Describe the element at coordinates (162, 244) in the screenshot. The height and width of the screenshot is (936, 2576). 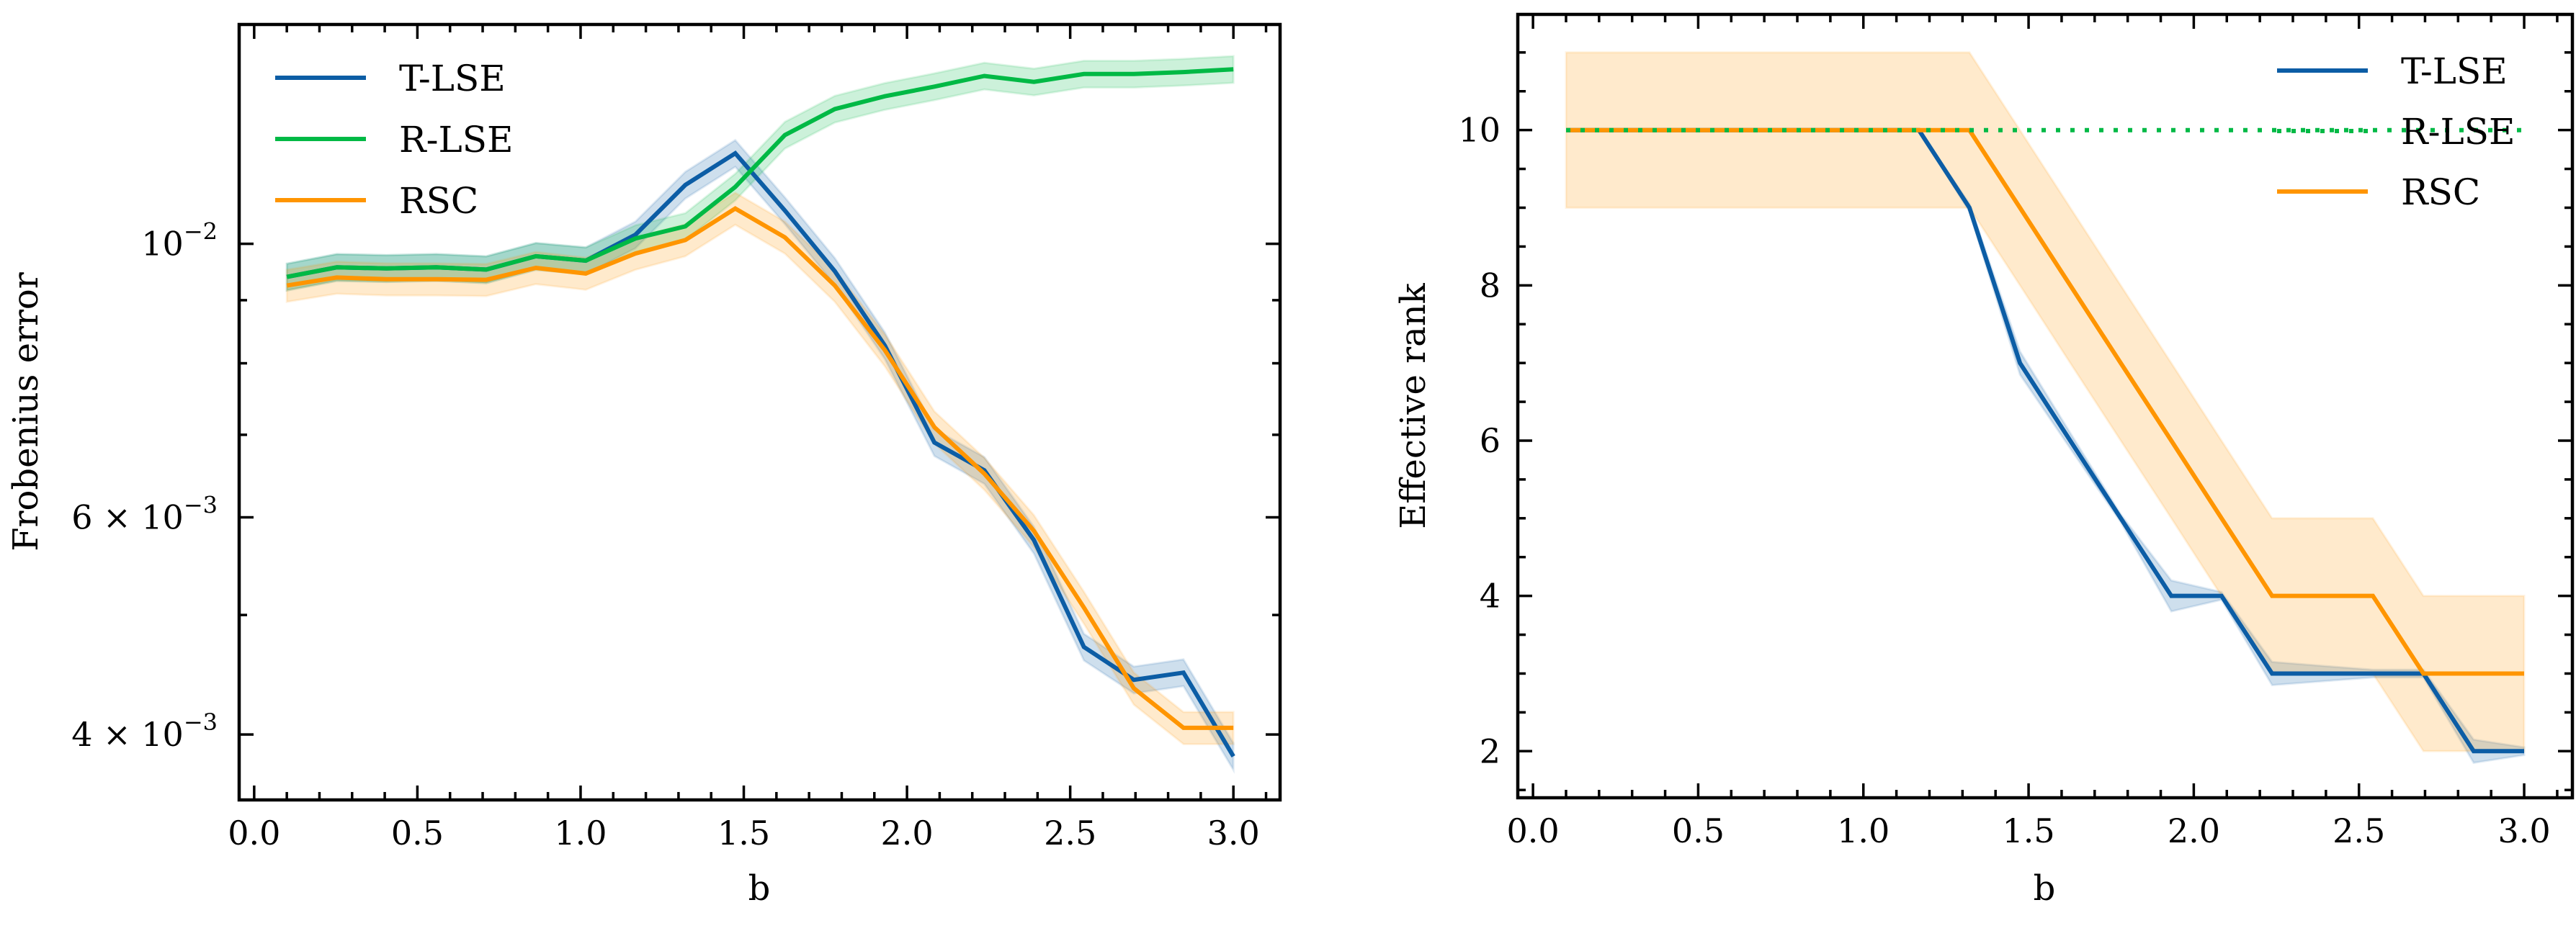
I see `y-tick-label-mantissa: 10` at that location.